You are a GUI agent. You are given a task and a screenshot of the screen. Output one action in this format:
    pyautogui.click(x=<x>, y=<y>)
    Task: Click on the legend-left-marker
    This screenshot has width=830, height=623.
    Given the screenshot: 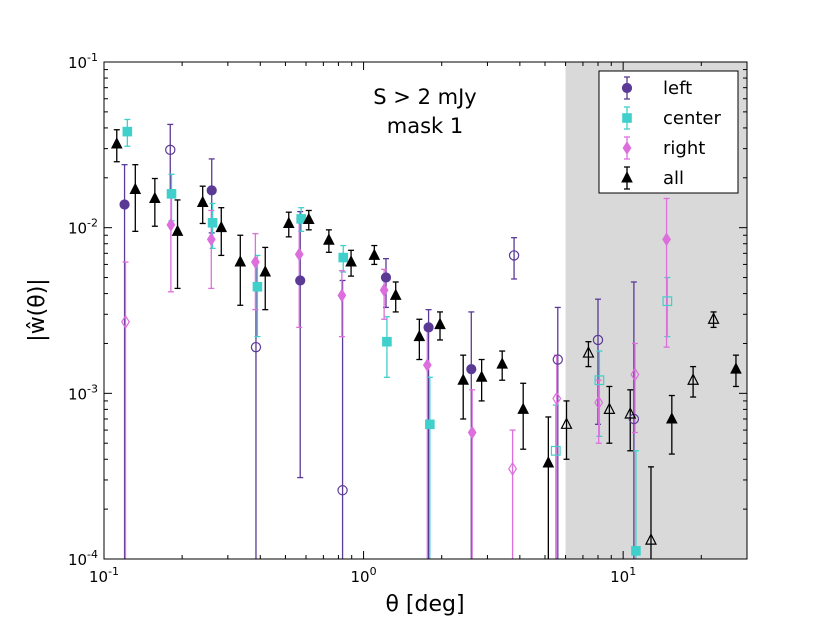 What is the action you would take?
    pyautogui.click(x=627, y=88)
    